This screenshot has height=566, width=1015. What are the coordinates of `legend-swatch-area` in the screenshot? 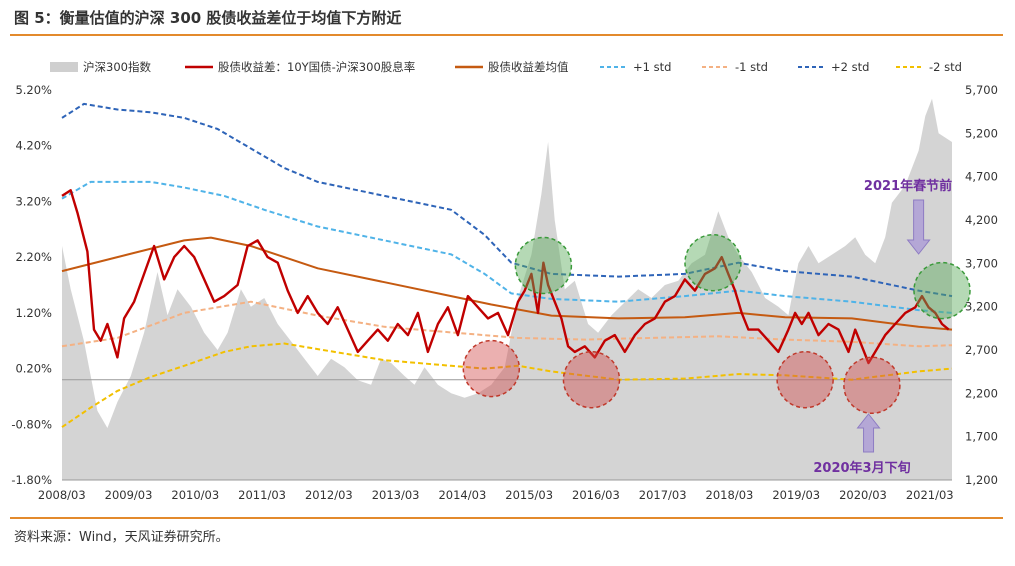 It's located at (64, 67).